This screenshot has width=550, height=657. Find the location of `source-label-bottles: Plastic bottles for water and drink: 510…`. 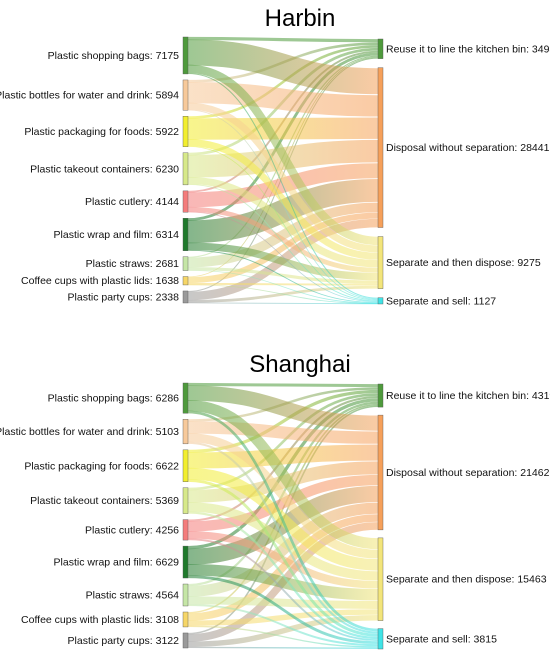

source-label-bottles: Plastic bottles for water and drink: 510… is located at coordinates (89, 432).